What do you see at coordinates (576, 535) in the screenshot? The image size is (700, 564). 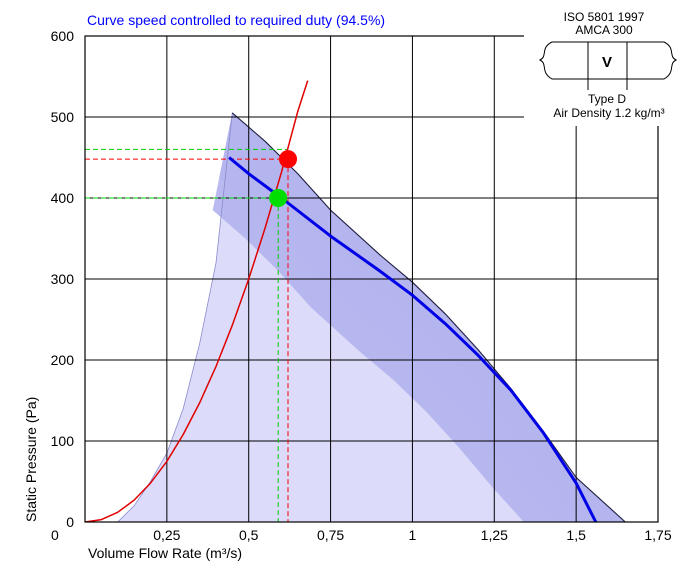 I see `x-tick-label: 1,5` at bounding box center [576, 535].